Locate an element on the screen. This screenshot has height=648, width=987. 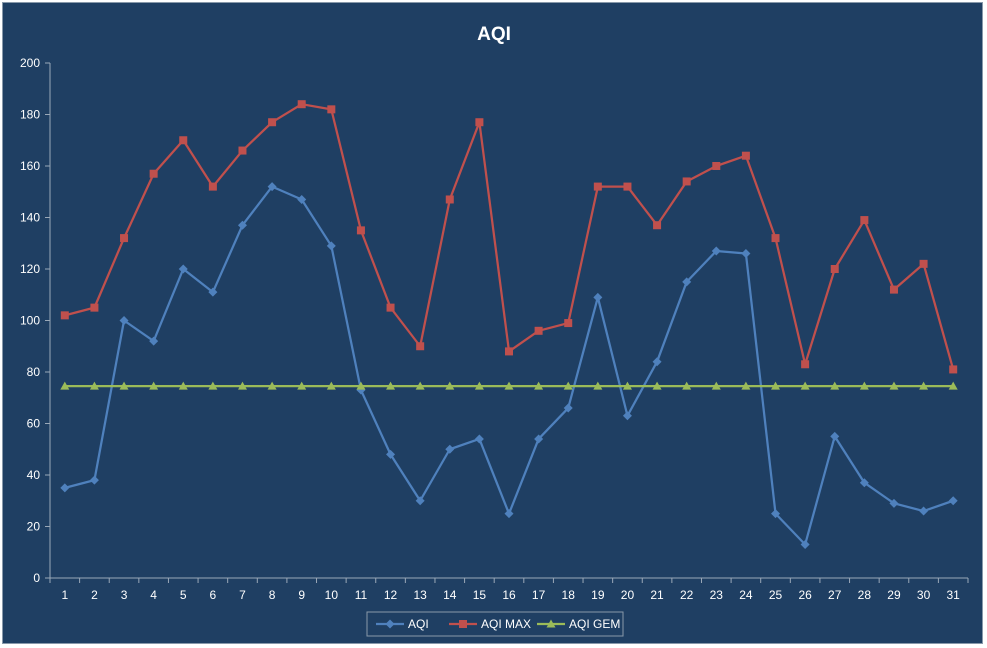
x-tick-label: 6 is located at coordinates (213, 595).